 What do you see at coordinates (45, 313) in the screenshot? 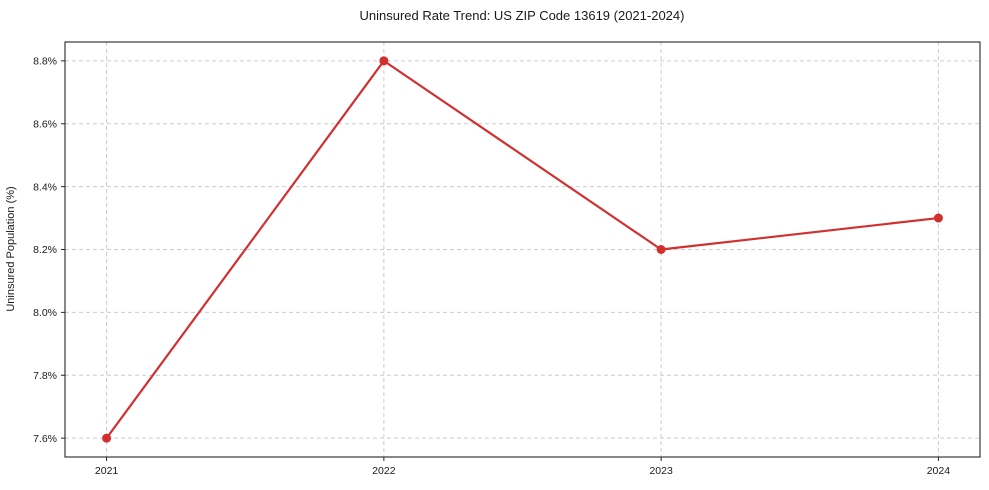
I see `y-tick-label: 8.0%` at bounding box center [45, 313].